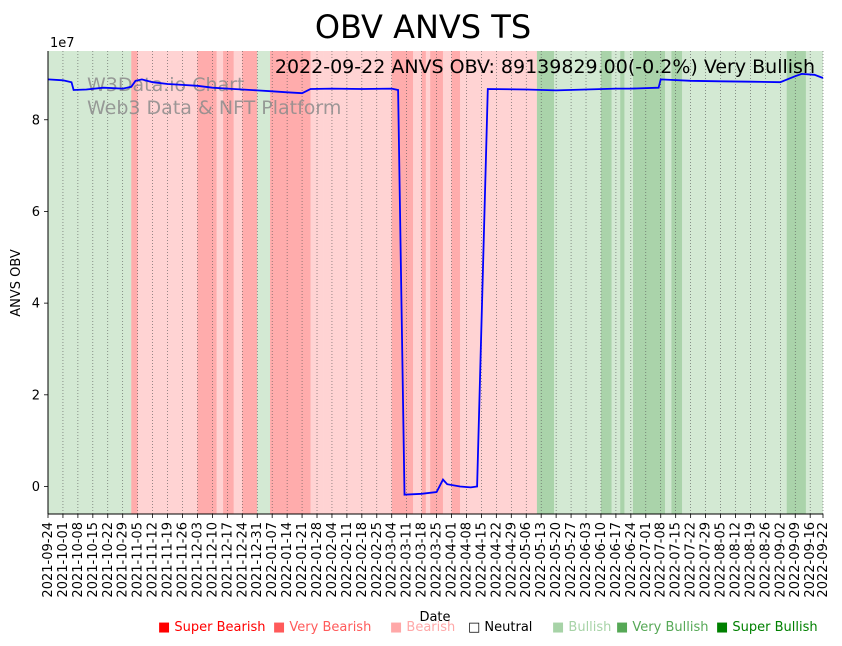 The height and width of the screenshot is (646, 842). I want to click on x-tick-label-49: 2022-09-02, so click(780, 560).